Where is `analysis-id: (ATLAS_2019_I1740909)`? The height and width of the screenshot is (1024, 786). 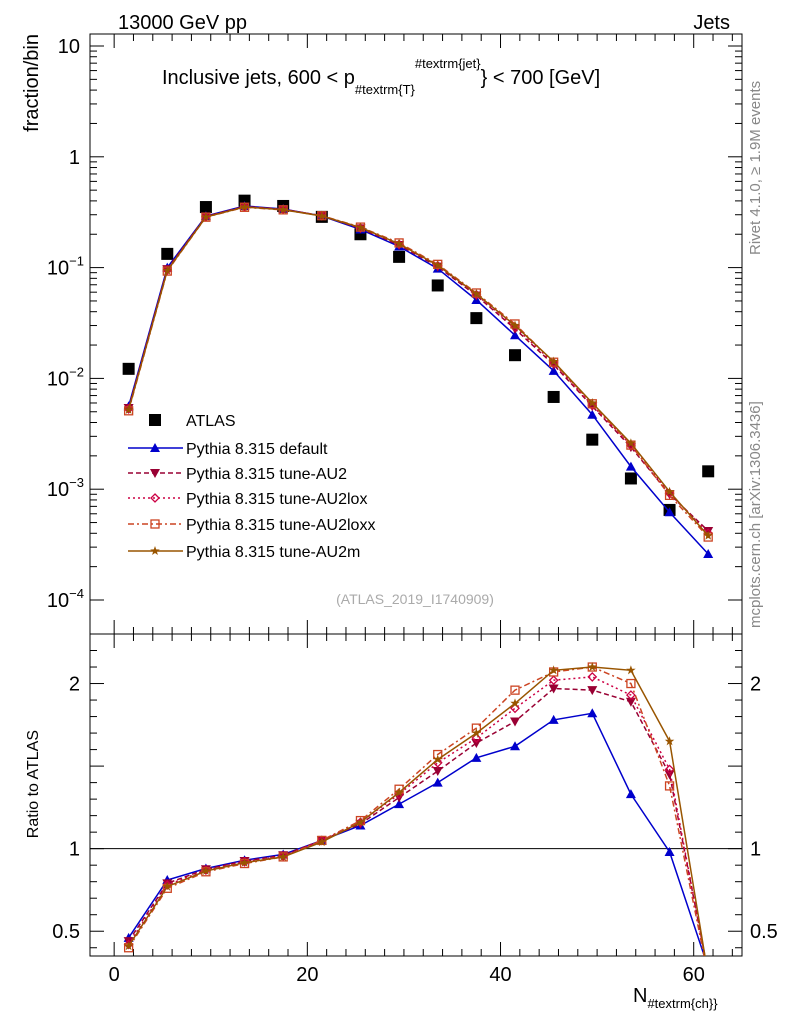 analysis-id: (ATLAS_2019_I1740909) is located at coordinates (415, 599).